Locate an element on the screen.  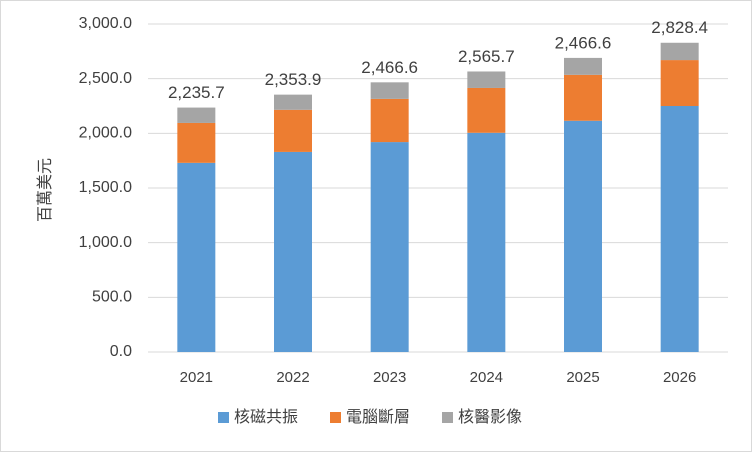
total-label: 2,235.7 is located at coordinates (196, 92).